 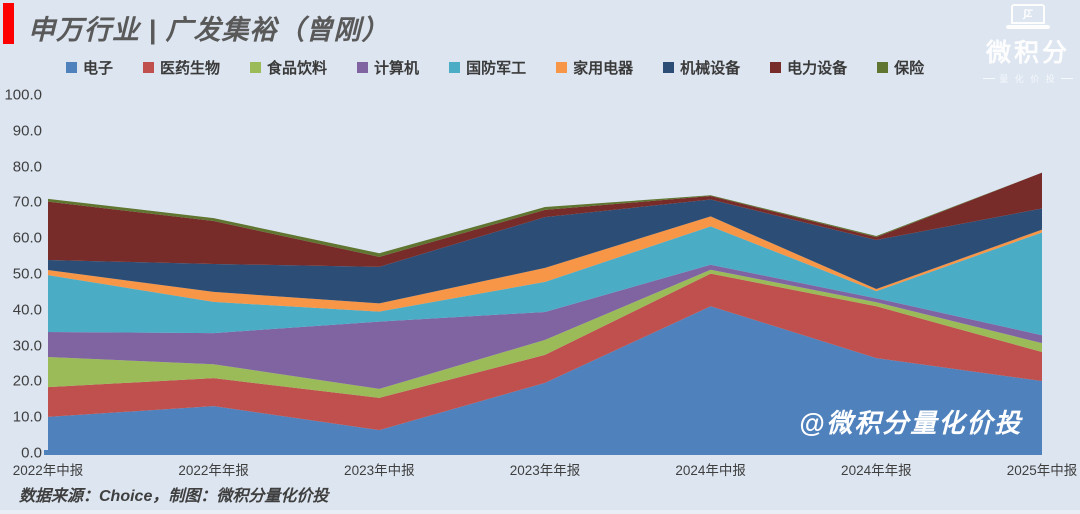 I want to click on x-tick-label: 2023年中报, so click(x=379, y=470).